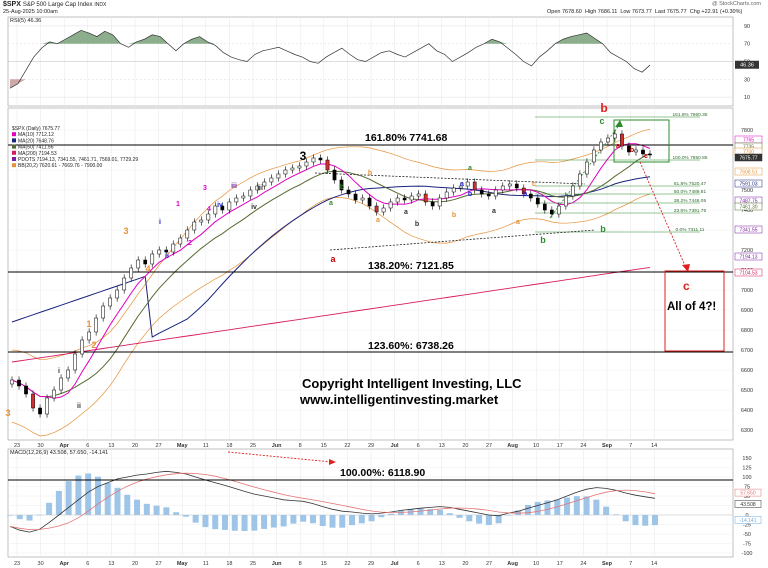 This screenshot has height=568, width=768. What do you see at coordinates (395, 564) in the screenshot?
I see `x-tick-label: Jul` at bounding box center [395, 564].